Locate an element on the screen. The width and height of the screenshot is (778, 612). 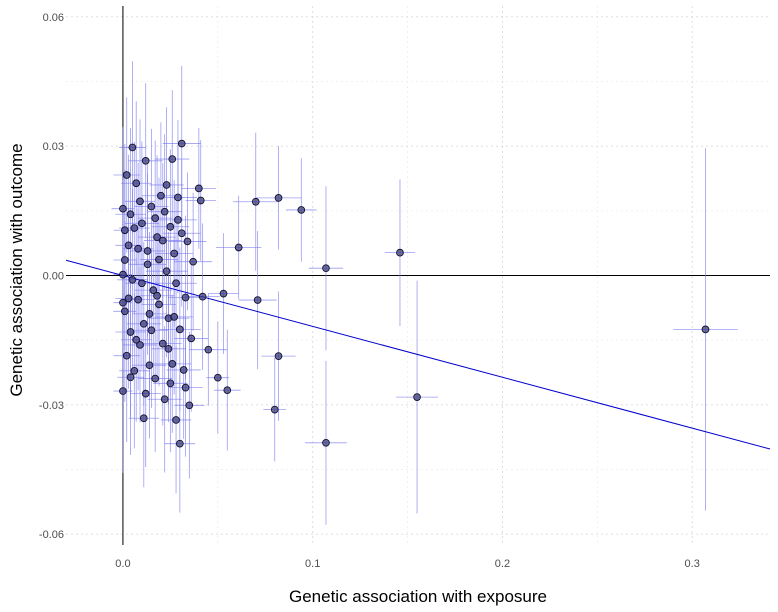
y-tick-label: 0.03 is located at coordinates (53, 147).